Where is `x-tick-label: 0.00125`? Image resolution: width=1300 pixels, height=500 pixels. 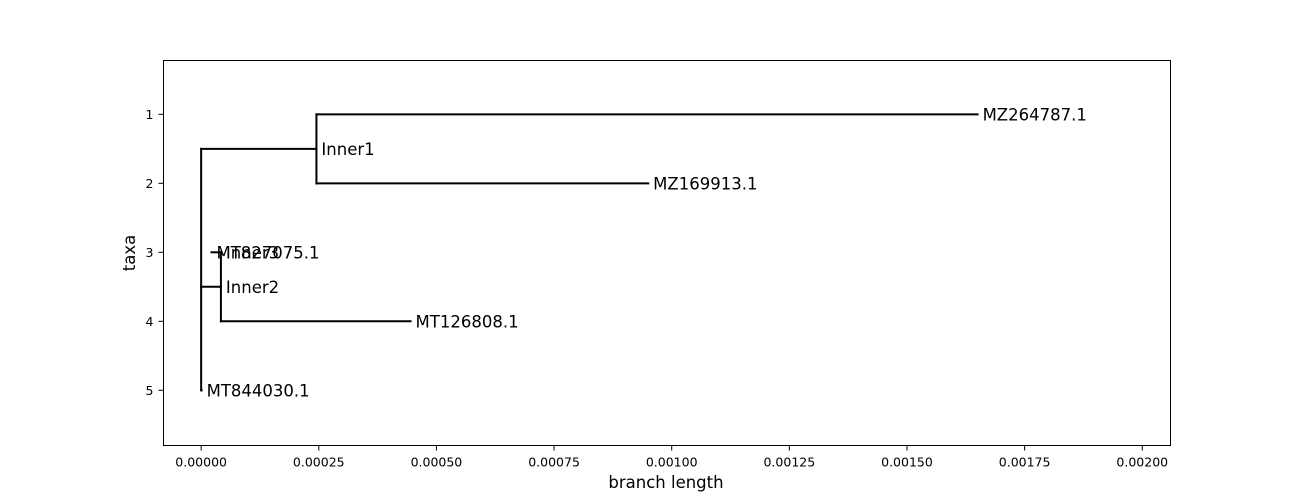 x-tick-label: 0.00125 is located at coordinates (789, 462).